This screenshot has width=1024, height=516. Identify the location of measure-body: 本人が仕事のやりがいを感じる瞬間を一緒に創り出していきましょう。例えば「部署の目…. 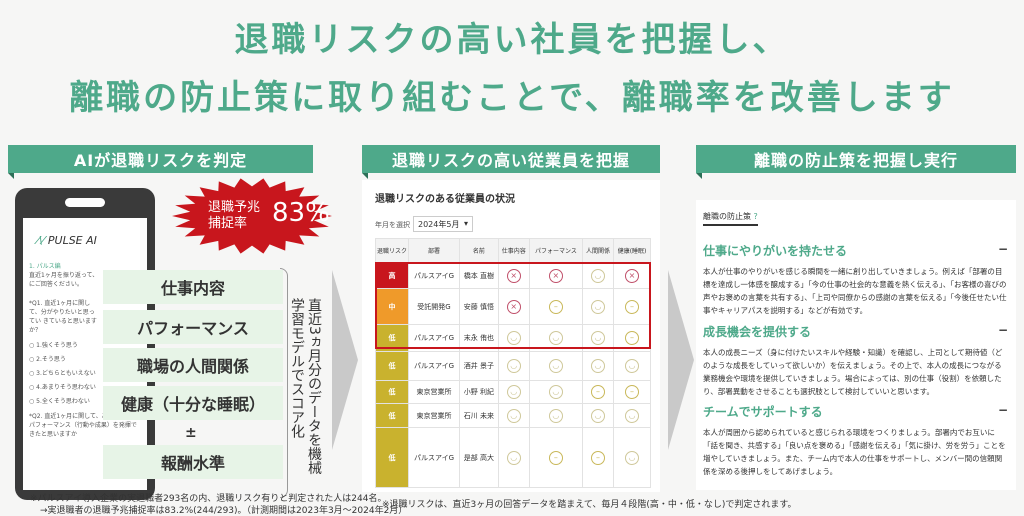
(855, 291).